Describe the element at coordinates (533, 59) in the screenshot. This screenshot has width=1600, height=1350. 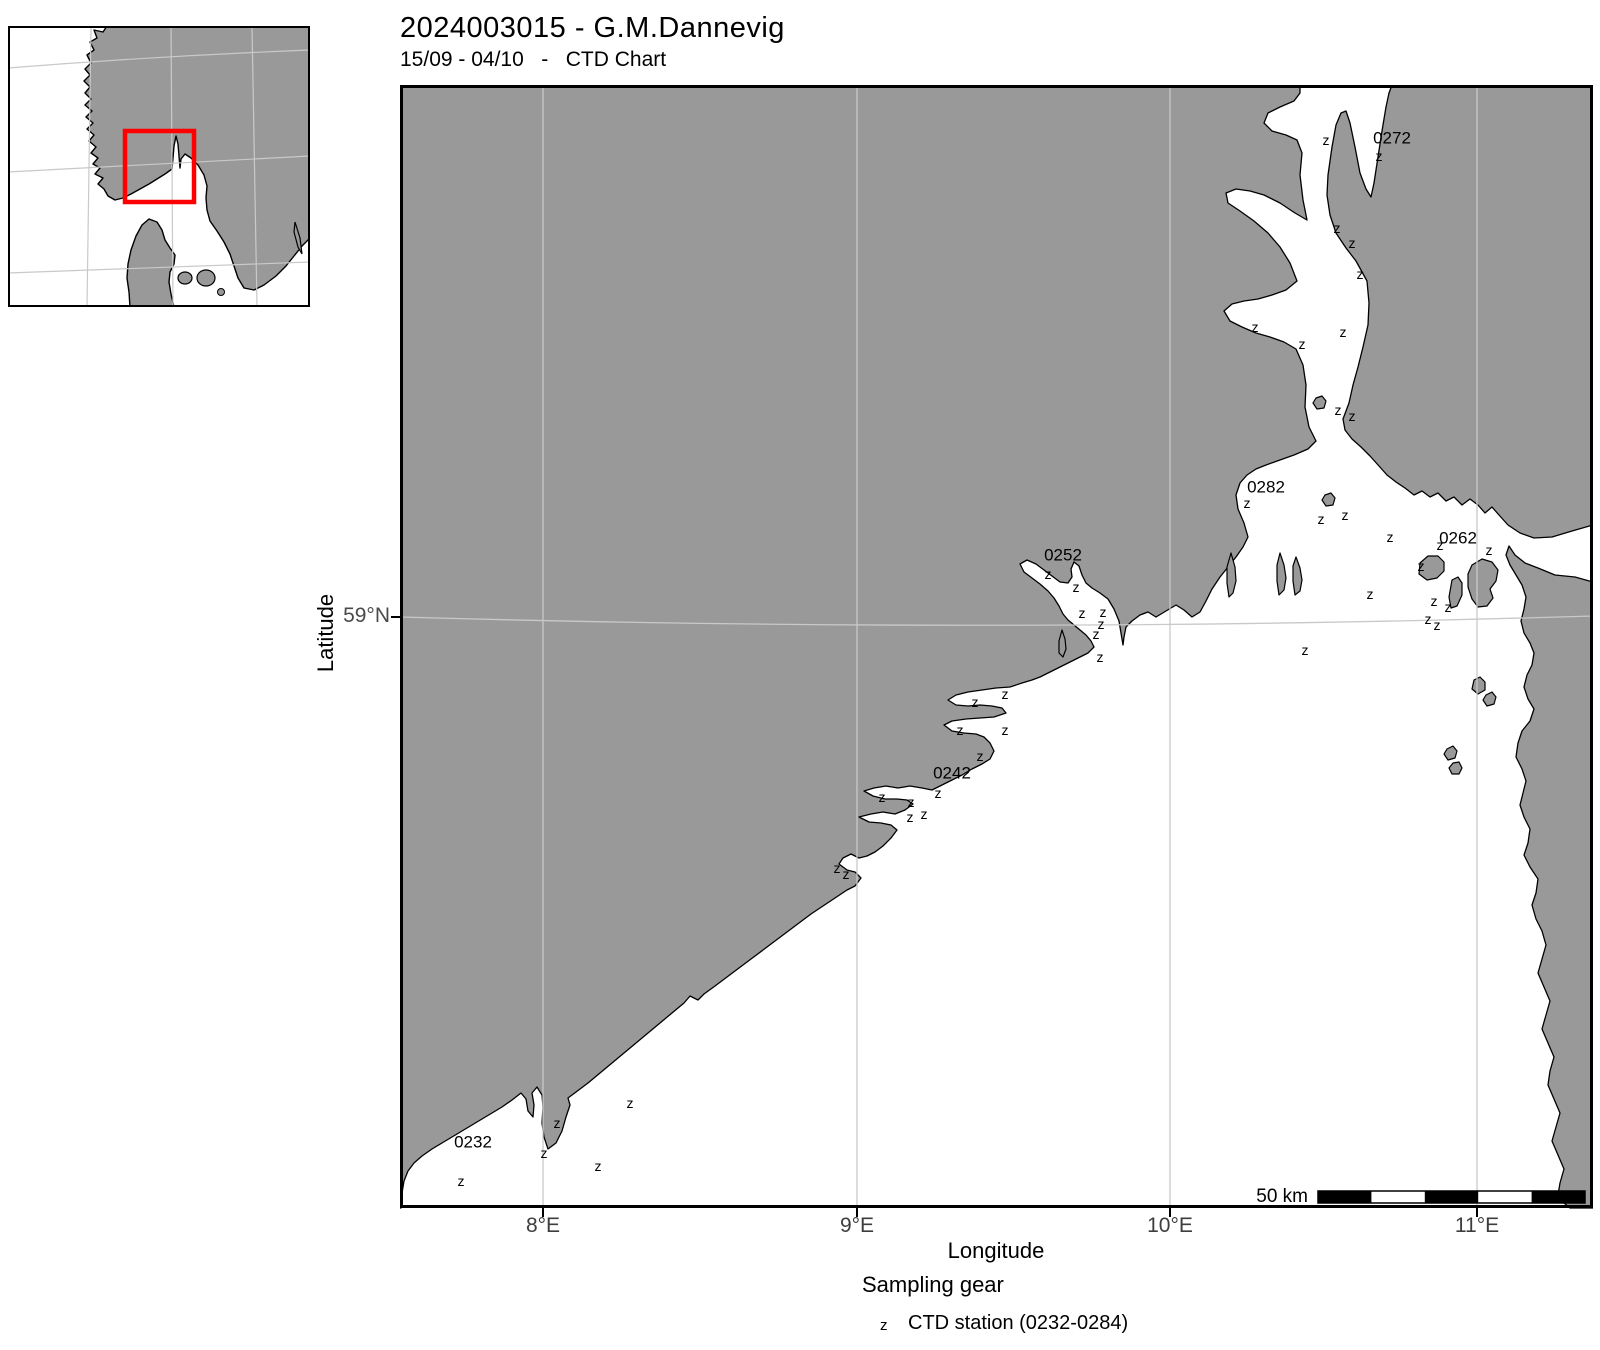
I see `page-subtitle: 15/09 - 04/10 - CTD Chart` at that location.